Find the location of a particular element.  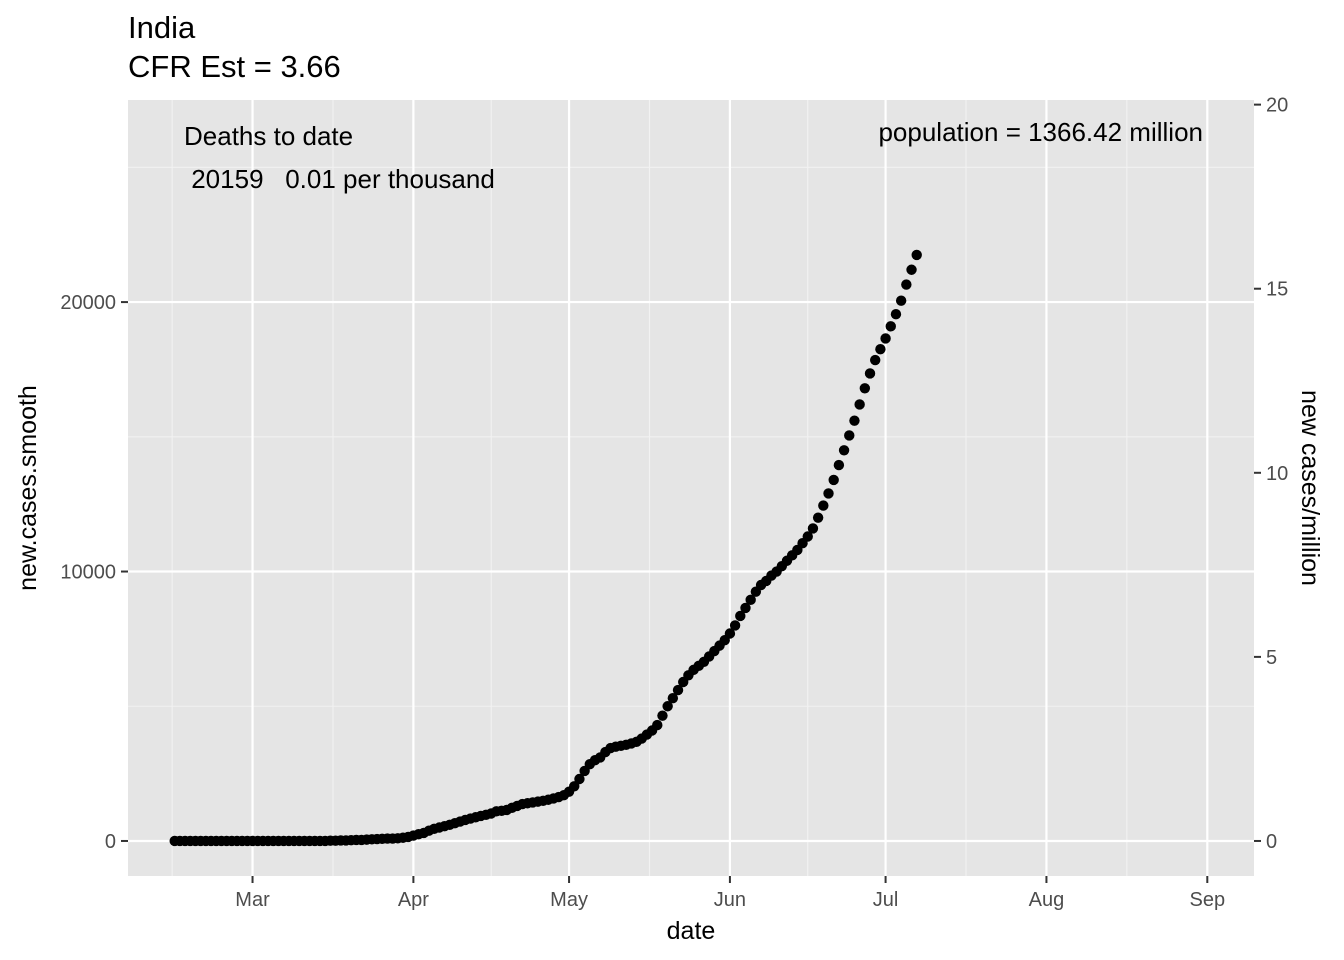

x-axis: Mar Apr May Jun Jul Aug Sep is located at coordinates (730, 893).